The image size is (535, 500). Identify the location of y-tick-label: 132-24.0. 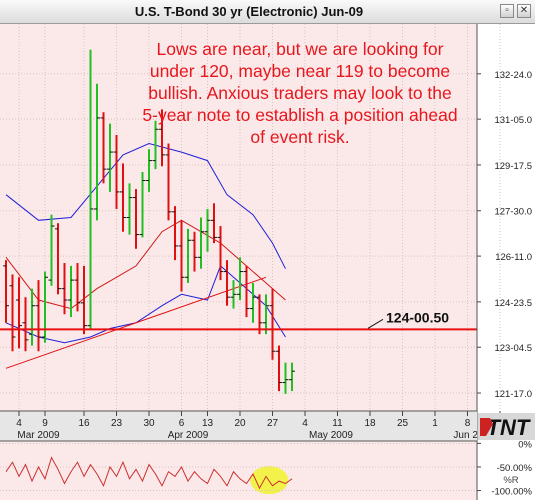
(513, 75).